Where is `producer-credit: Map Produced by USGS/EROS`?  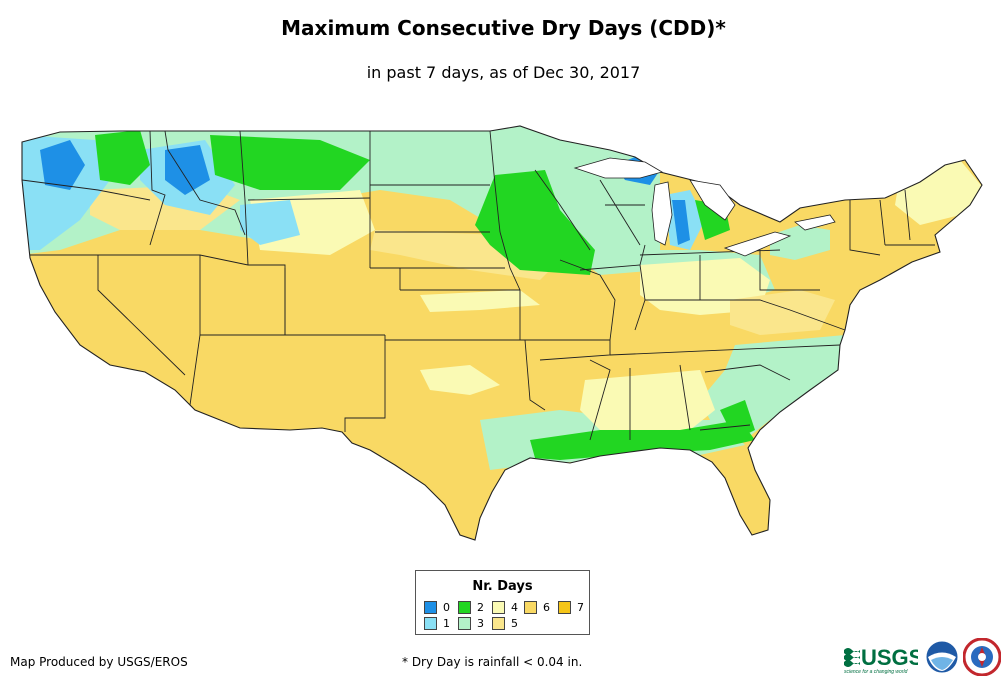
producer-credit: Map Produced by USGS/EROS is located at coordinates (99, 662).